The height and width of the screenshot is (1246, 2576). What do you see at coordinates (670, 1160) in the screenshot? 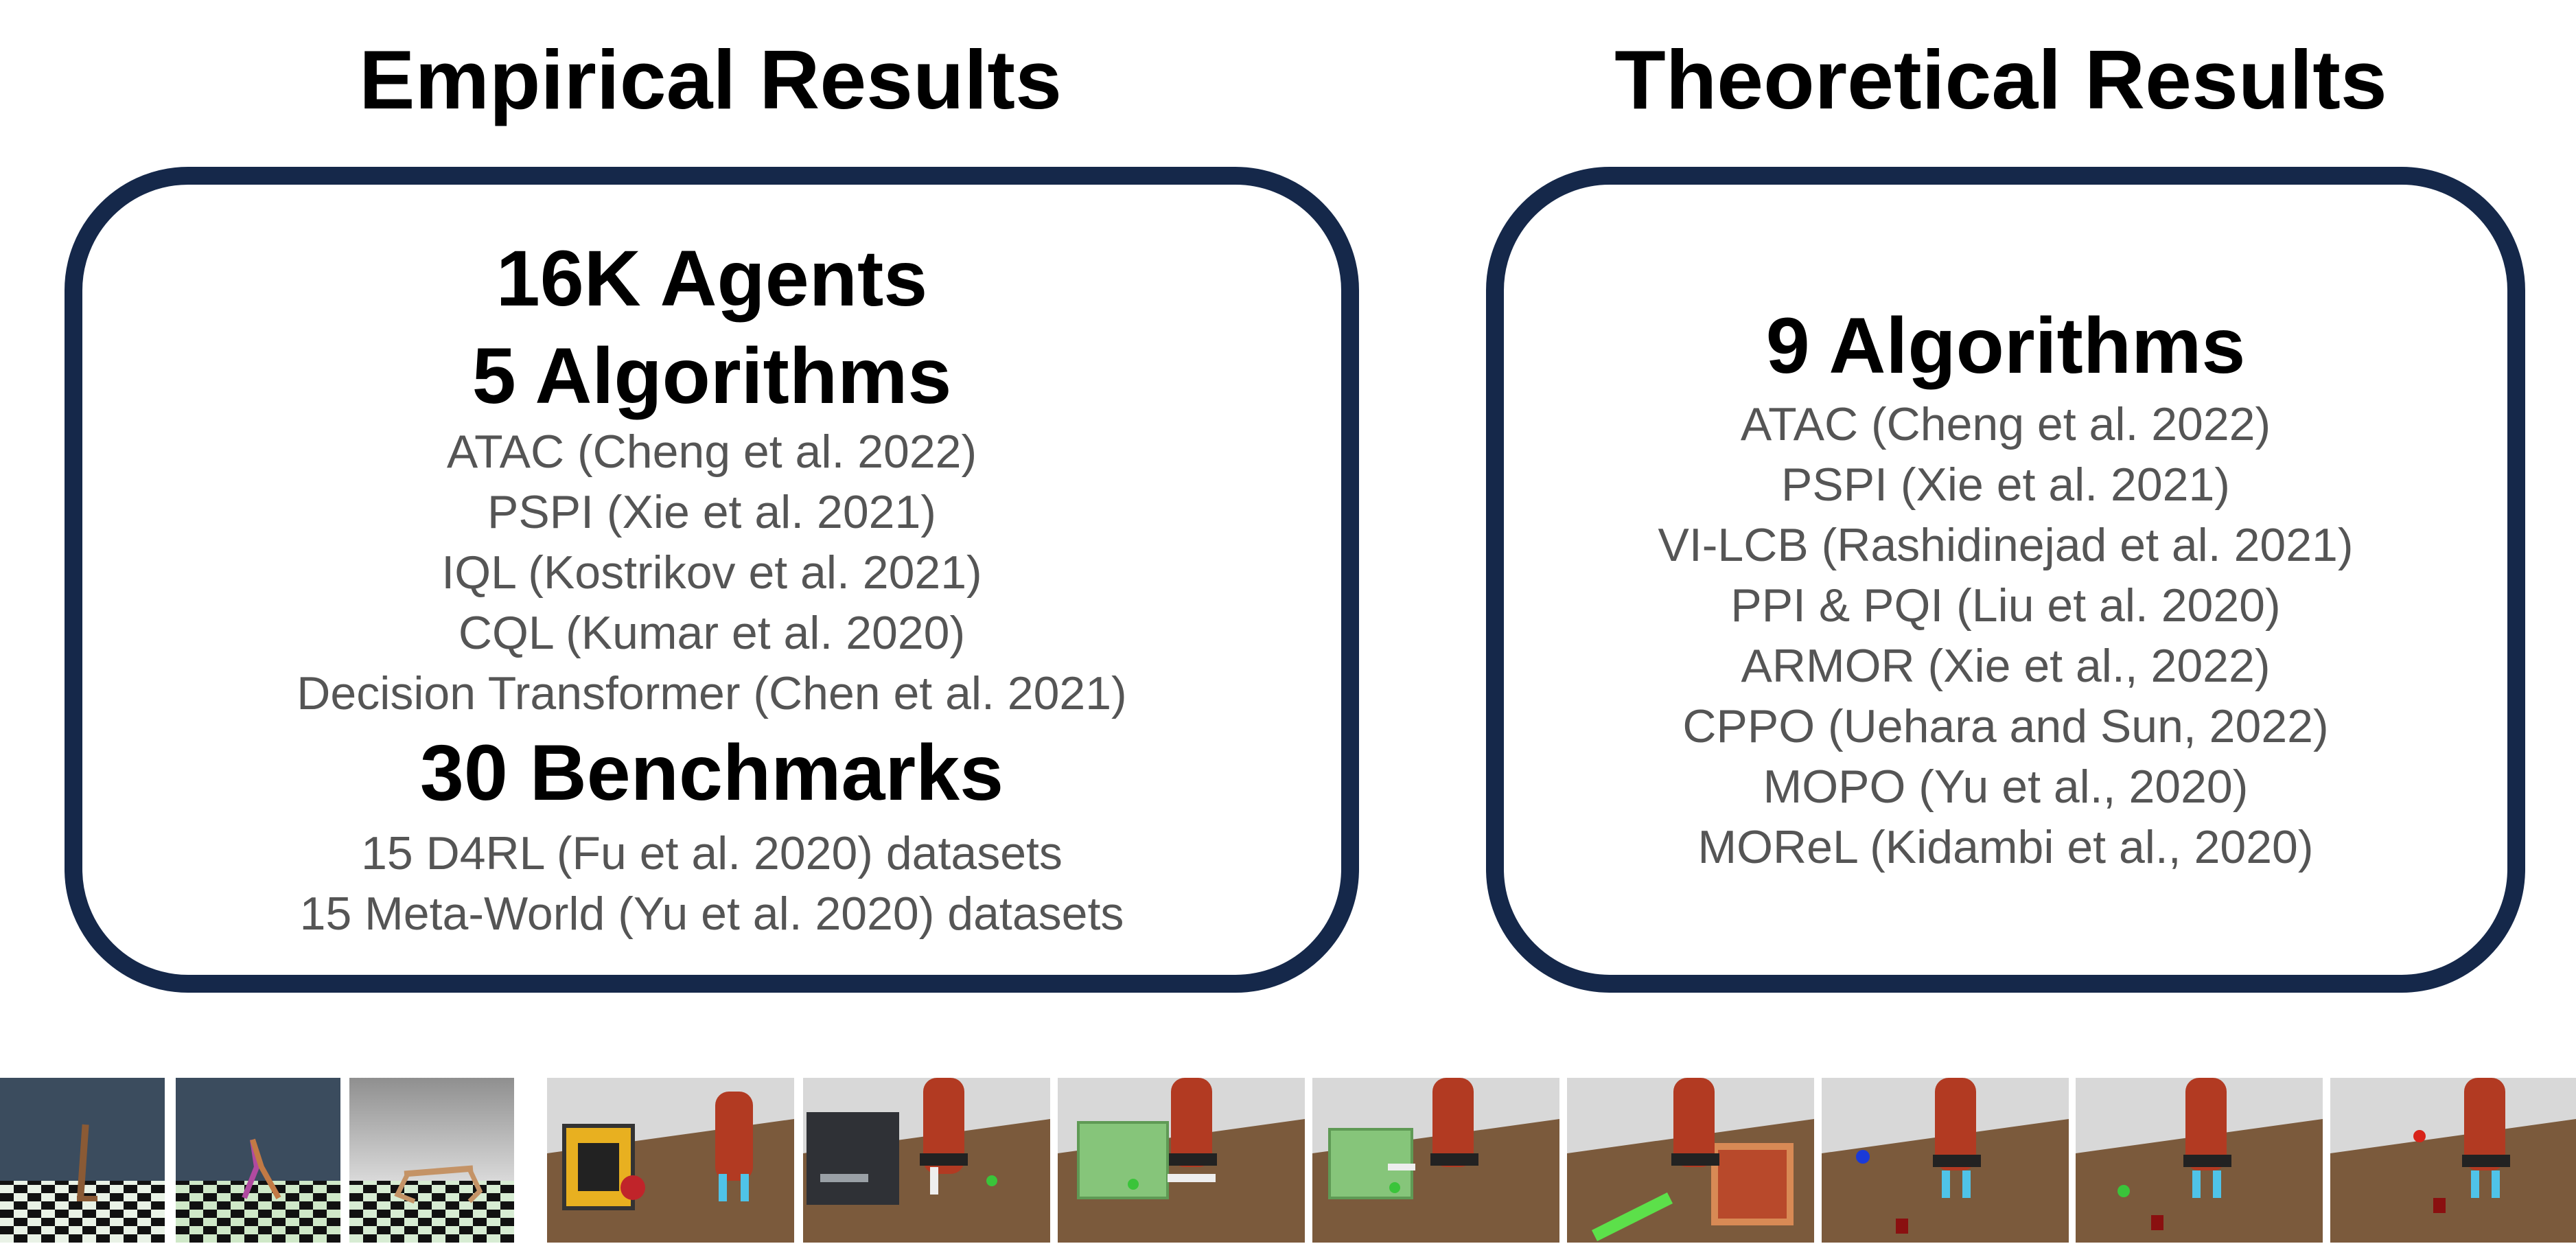
I see `metaworld-button-press-thumbnail` at bounding box center [670, 1160].